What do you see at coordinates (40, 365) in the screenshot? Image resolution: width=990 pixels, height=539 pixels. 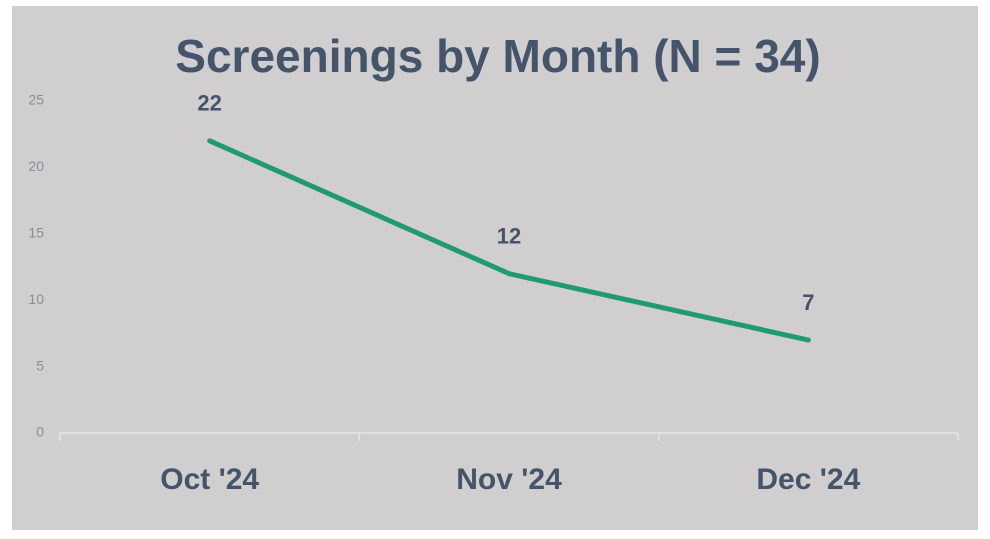 I see `y-tick-label: 5` at bounding box center [40, 365].